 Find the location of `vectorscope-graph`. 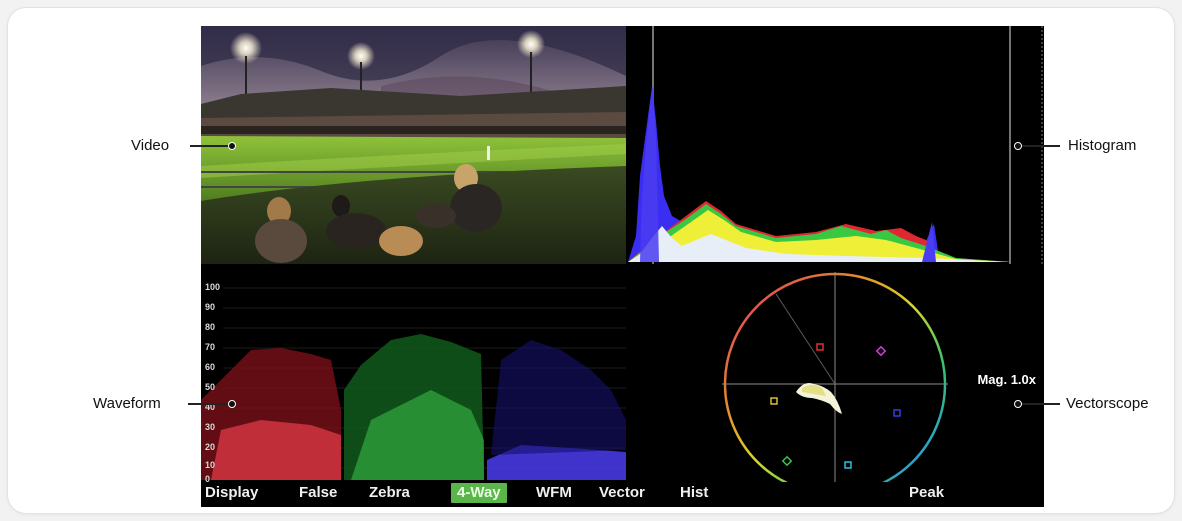

vectorscope-graph is located at coordinates (835, 373).